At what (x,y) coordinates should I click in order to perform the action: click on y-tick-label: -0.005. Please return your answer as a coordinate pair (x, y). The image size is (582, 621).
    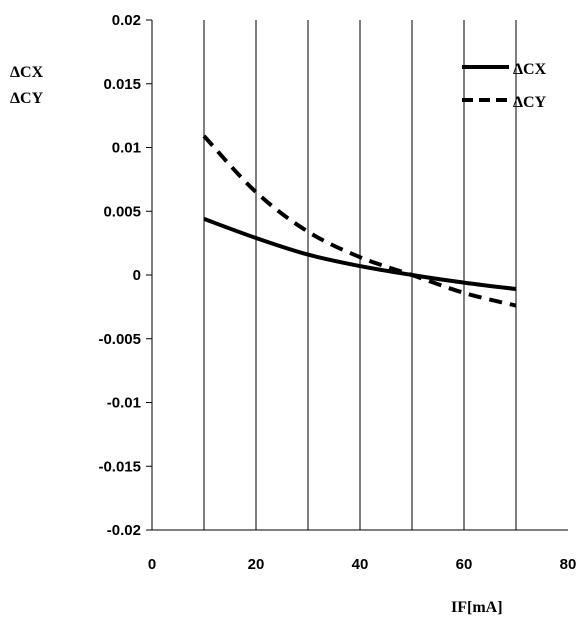
    Looking at the image, I should click on (119, 339).